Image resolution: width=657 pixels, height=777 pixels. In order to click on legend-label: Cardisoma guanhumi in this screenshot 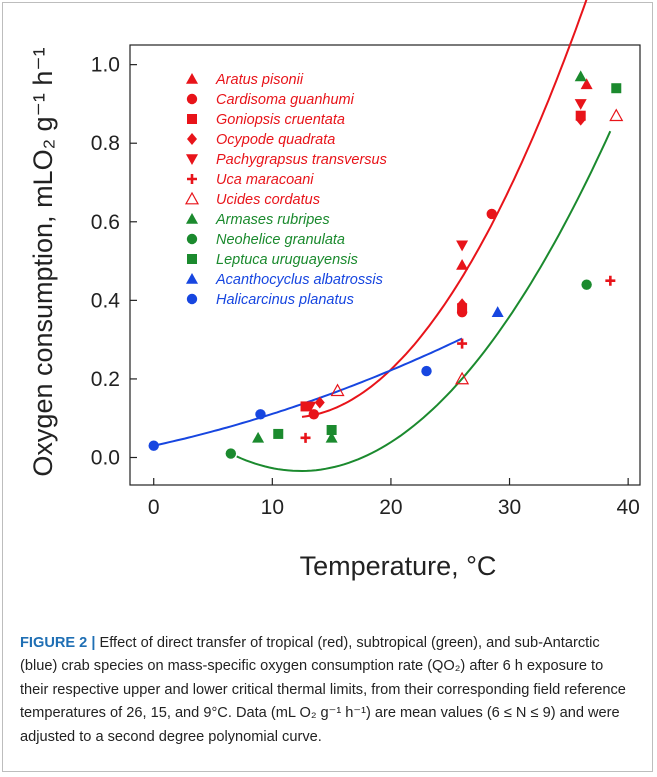, I will do `click(285, 100)`.